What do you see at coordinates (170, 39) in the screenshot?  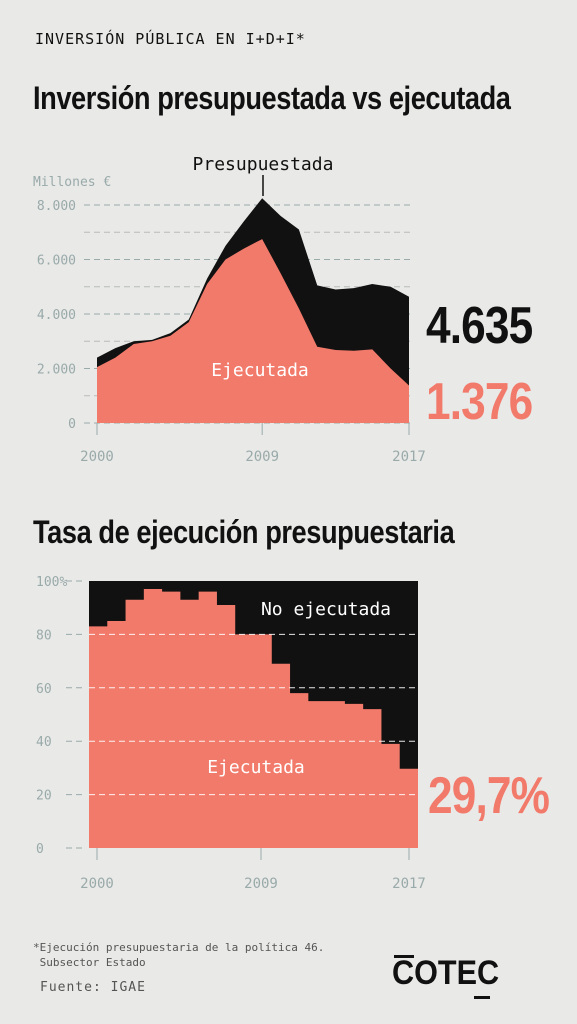 I see `kicker: INVERSIÓN PÚBLICA EN I+D+I*` at bounding box center [170, 39].